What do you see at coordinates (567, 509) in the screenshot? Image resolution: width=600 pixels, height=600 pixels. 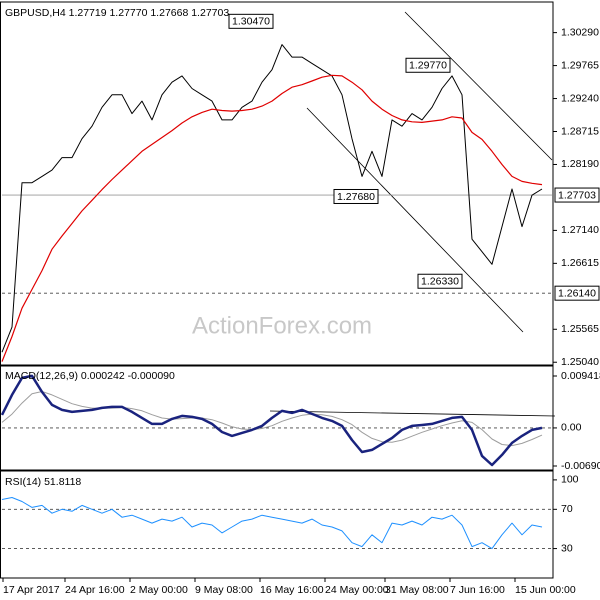 I see `y-tick-label: 70` at bounding box center [567, 509].